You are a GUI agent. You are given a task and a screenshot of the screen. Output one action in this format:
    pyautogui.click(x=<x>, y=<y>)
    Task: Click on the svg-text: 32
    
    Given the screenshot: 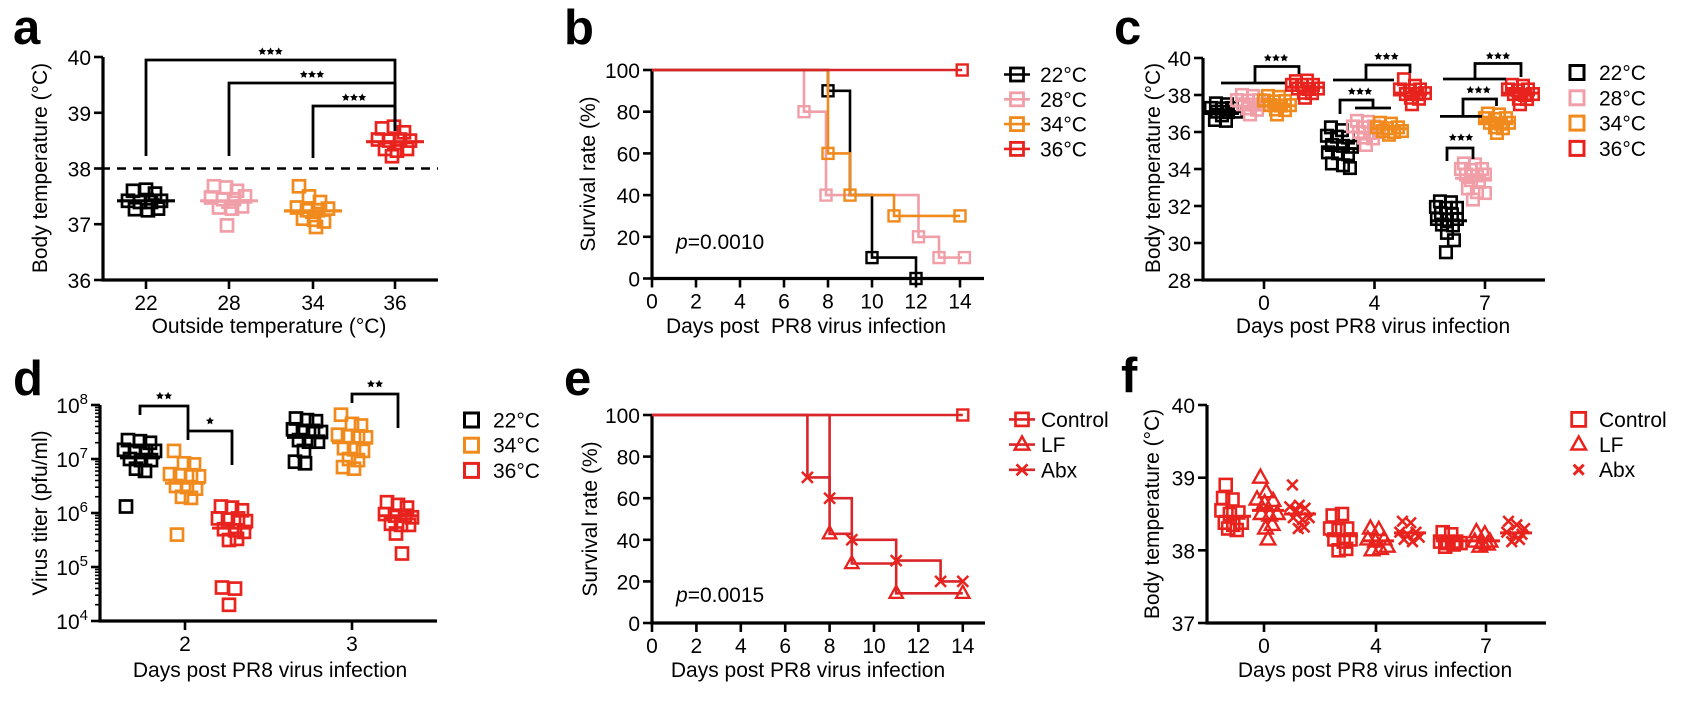 What is the action you would take?
    pyautogui.click(x=1179, y=207)
    